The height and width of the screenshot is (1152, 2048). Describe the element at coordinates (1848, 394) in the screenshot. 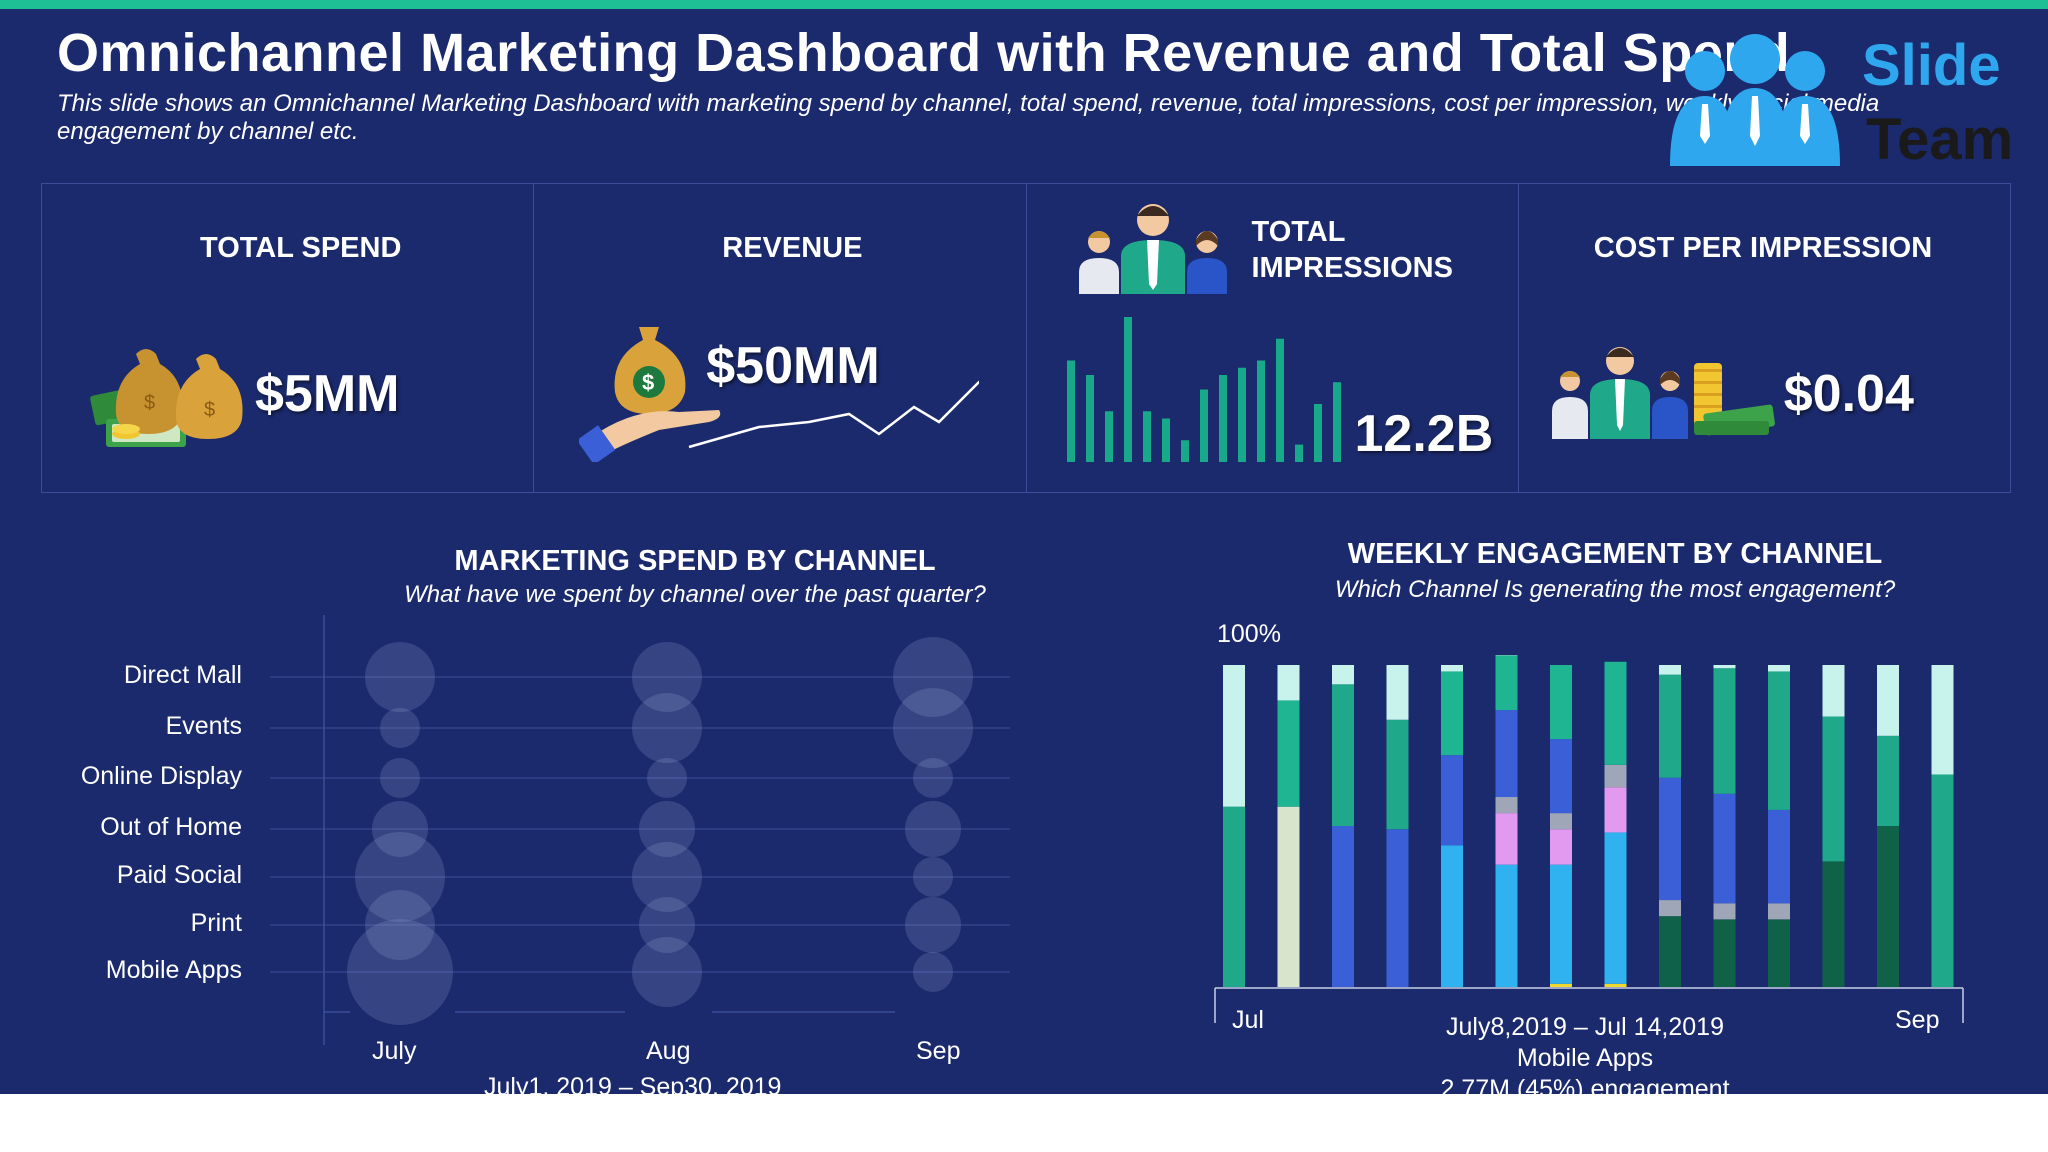

I see `kpi-value: $0.04` at that location.